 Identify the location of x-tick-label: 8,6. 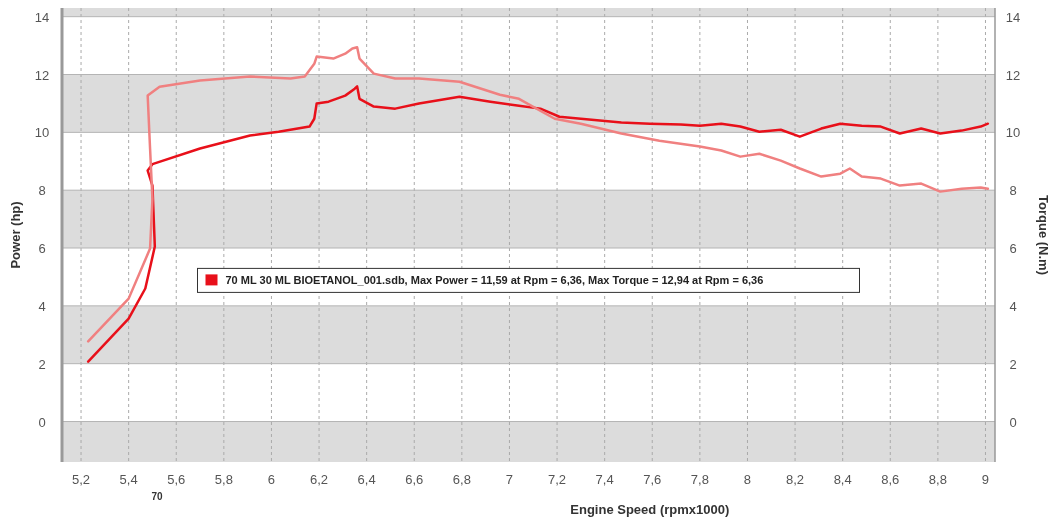
(890, 479).